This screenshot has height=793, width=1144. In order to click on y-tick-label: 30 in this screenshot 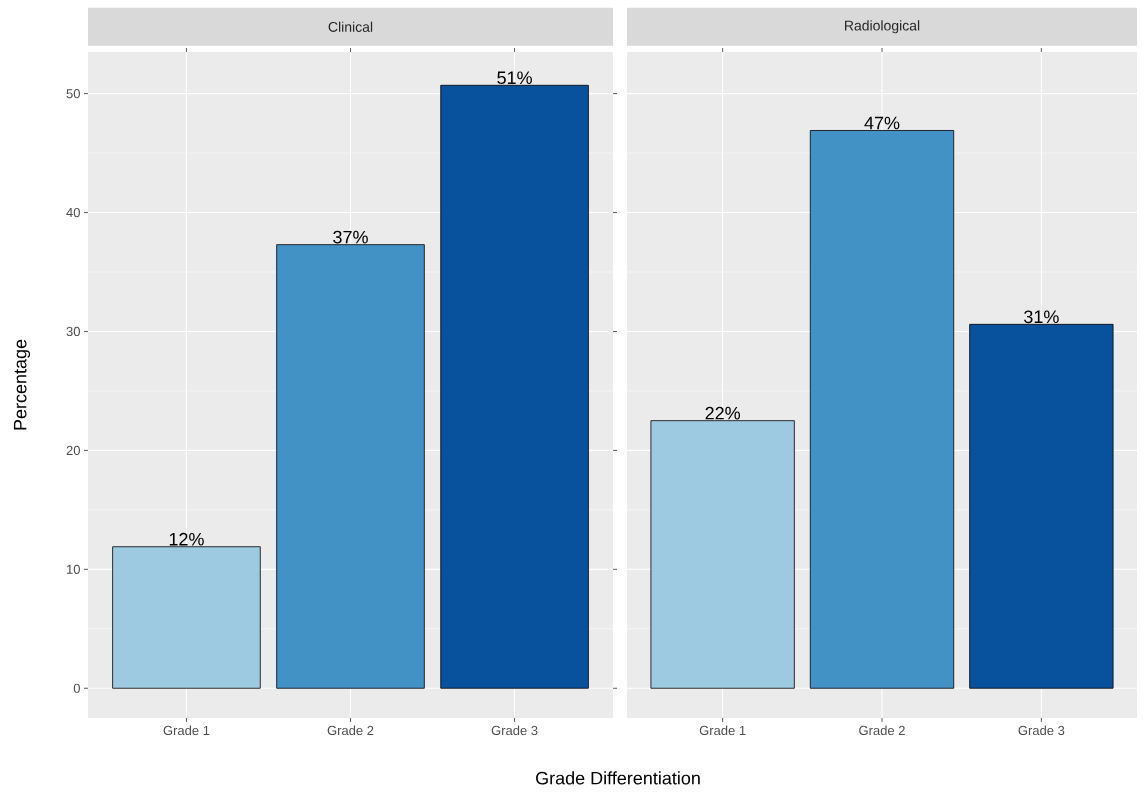, I will do `click(73, 331)`.